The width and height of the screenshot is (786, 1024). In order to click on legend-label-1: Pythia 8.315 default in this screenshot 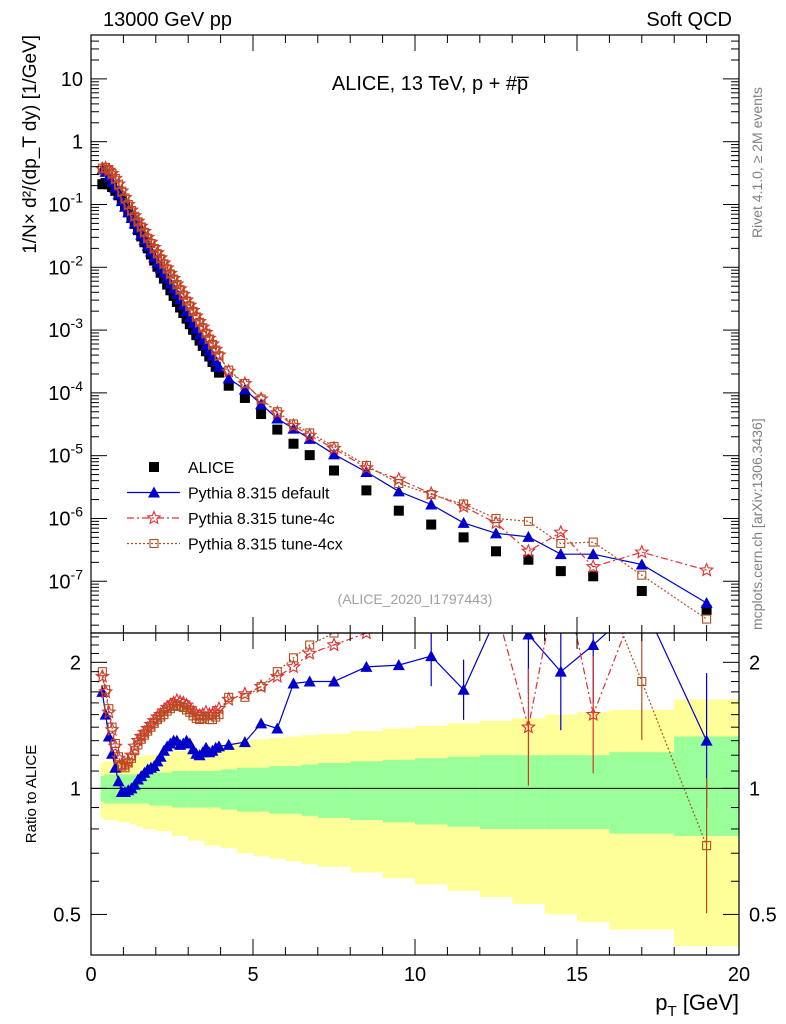, I will do `click(259, 494)`.